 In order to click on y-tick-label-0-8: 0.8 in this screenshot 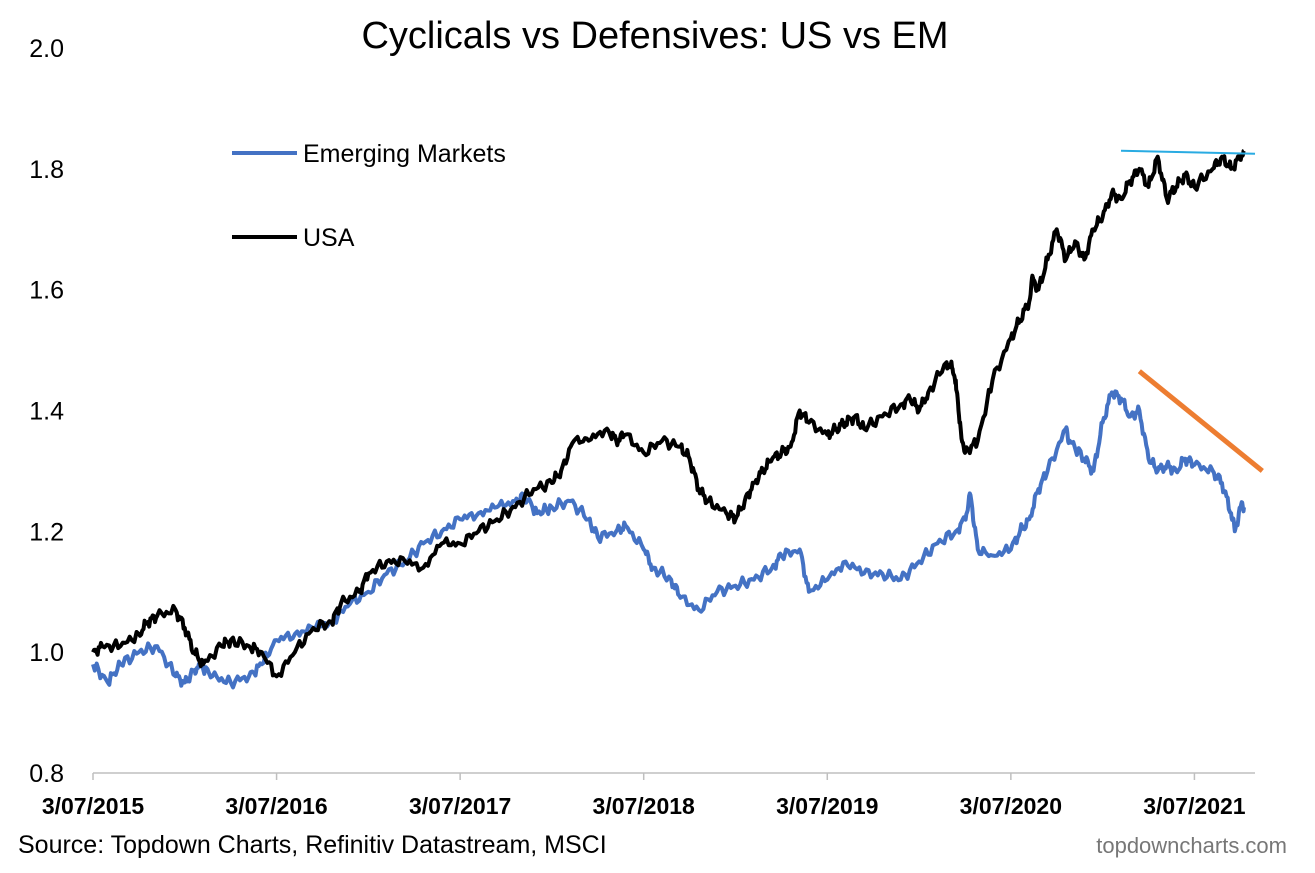, I will do `click(46, 774)`.